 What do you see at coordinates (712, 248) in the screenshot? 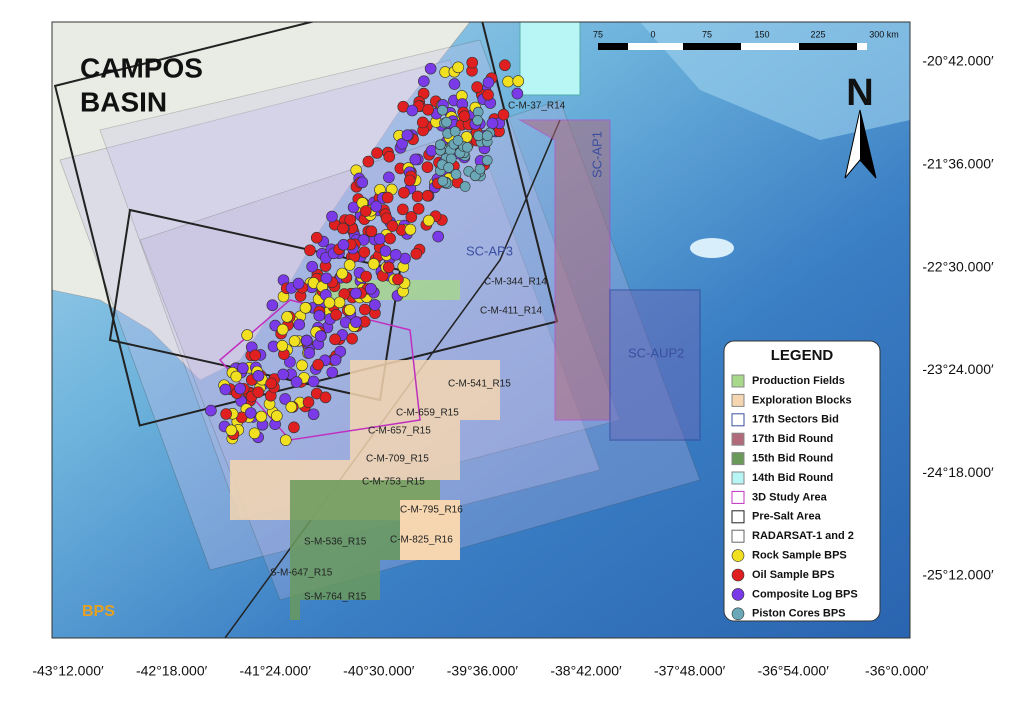
I see `seamount` at bounding box center [712, 248].